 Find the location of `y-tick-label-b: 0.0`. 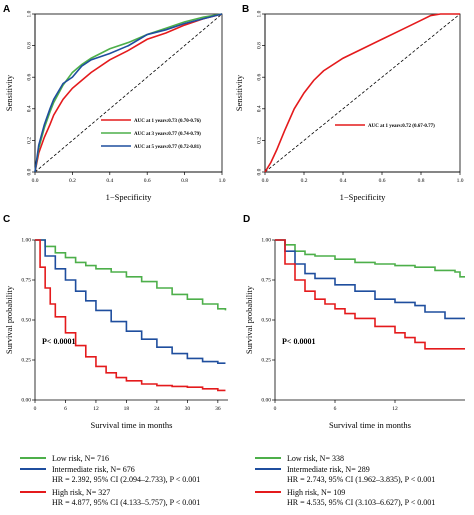

y-tick-label-b: 0.0 is located at coordinates (259, 171).